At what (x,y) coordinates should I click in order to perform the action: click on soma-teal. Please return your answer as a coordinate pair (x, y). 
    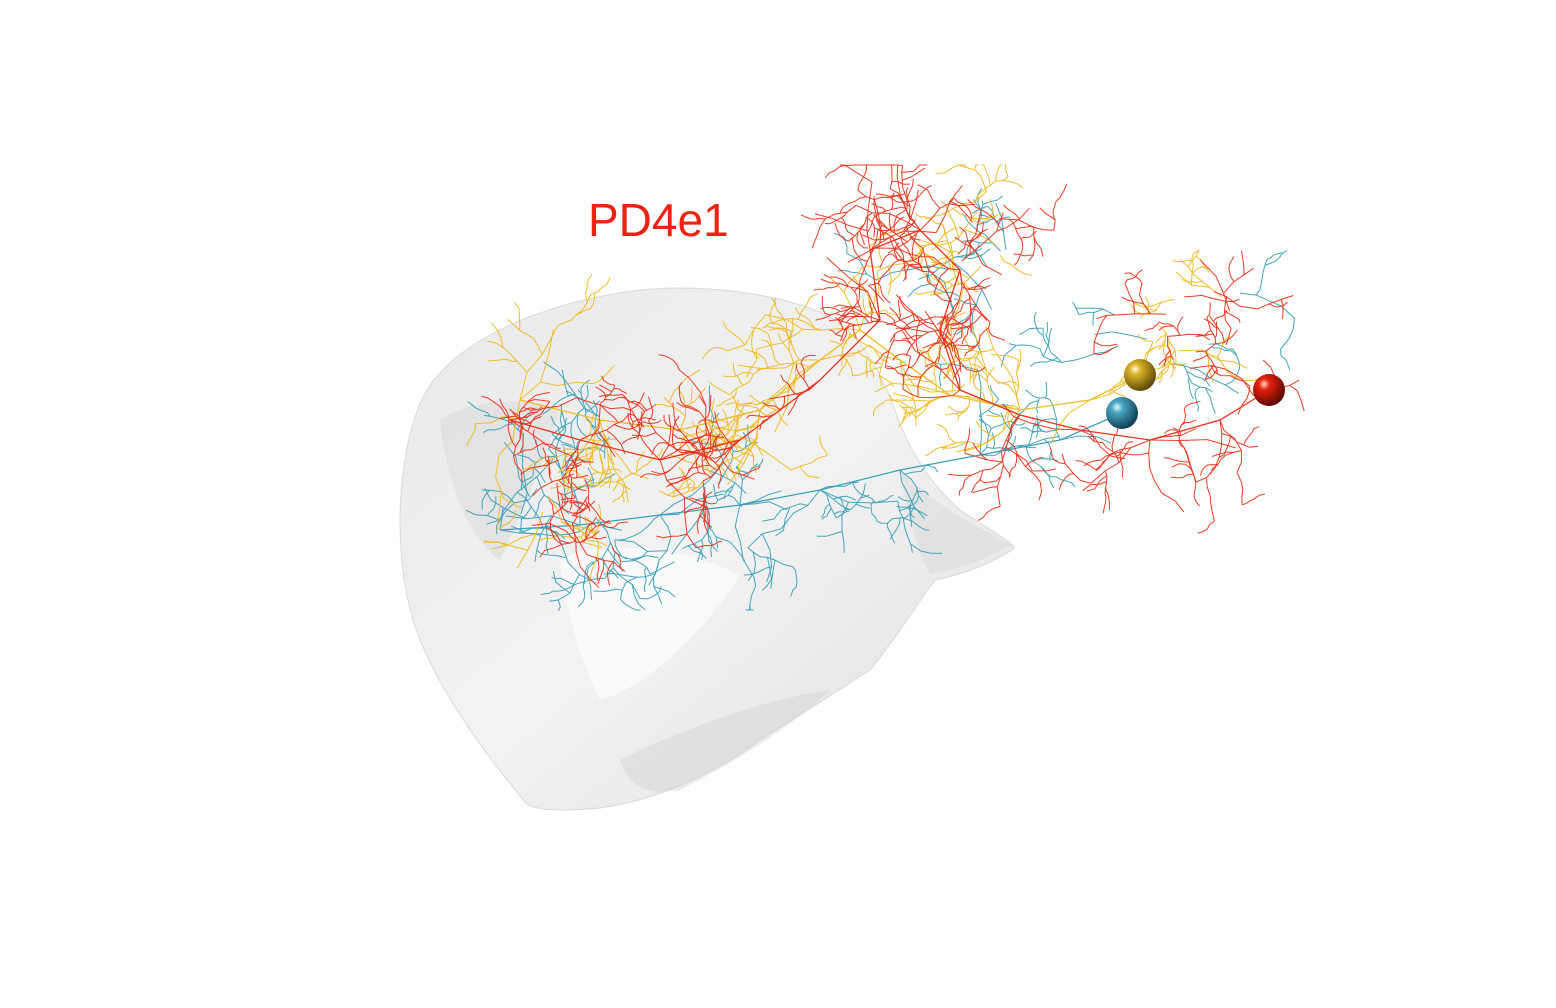
    Looking at the image, I should click on (1122, 413).